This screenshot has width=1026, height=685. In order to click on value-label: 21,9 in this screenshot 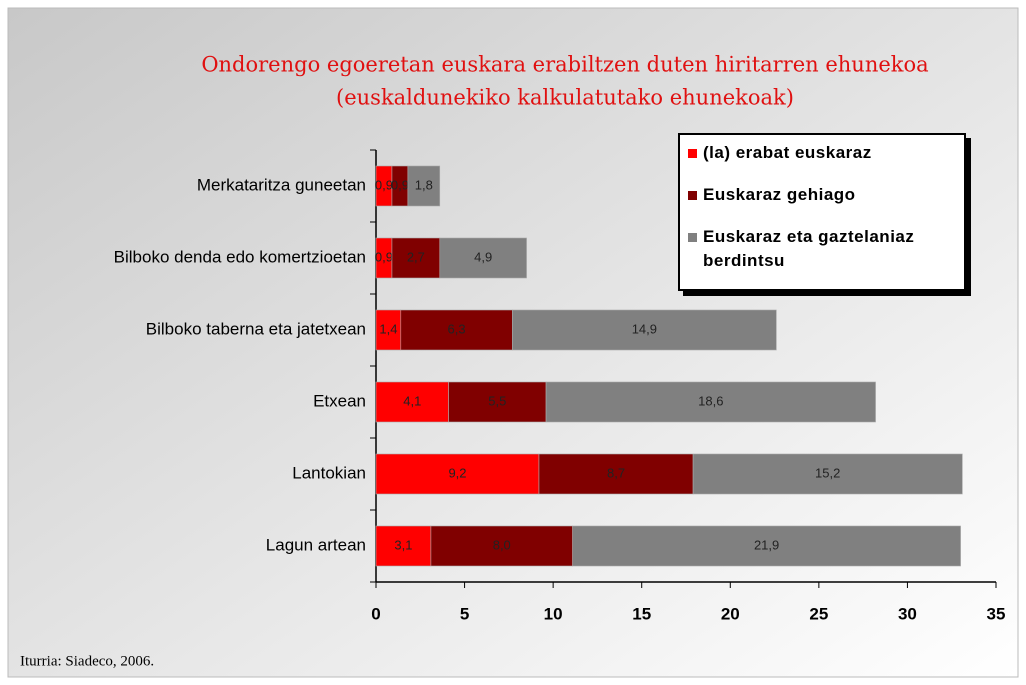, I will do `click(766, 544)`.